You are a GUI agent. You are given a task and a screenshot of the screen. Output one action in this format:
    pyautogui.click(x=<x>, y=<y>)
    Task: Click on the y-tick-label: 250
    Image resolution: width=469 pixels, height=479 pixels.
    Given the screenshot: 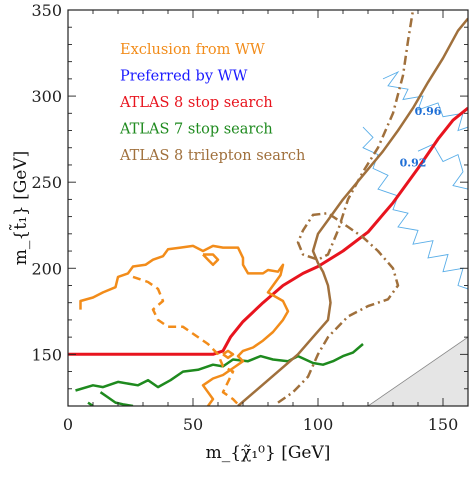 What is the action you would take?
    pyautogui.click(x=46, y=182)
    